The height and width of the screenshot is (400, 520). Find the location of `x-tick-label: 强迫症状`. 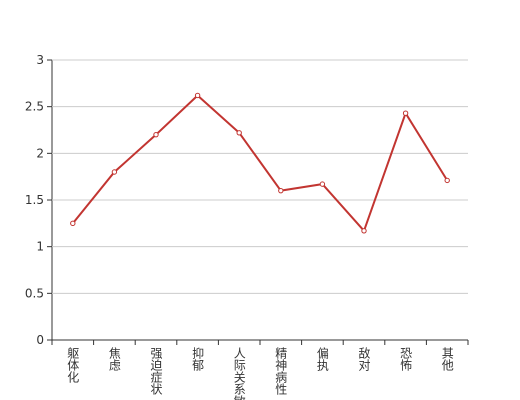

x-tick-label: 强迫症状 is located at coordinates (156, 371).